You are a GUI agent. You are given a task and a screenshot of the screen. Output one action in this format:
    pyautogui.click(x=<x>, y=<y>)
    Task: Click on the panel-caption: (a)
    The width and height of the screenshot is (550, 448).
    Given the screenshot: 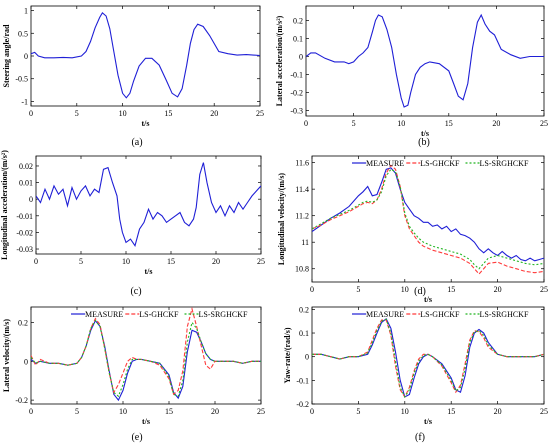 What is the action you would take?
    pyautogui.click(x=136, y=142)
    